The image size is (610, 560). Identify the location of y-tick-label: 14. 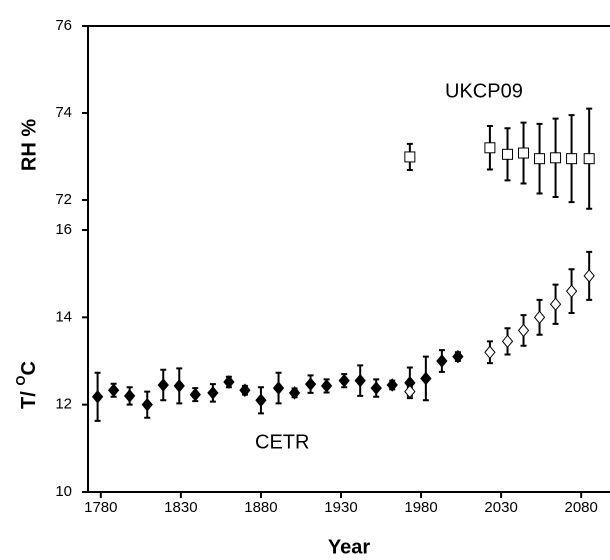
(63, 316).